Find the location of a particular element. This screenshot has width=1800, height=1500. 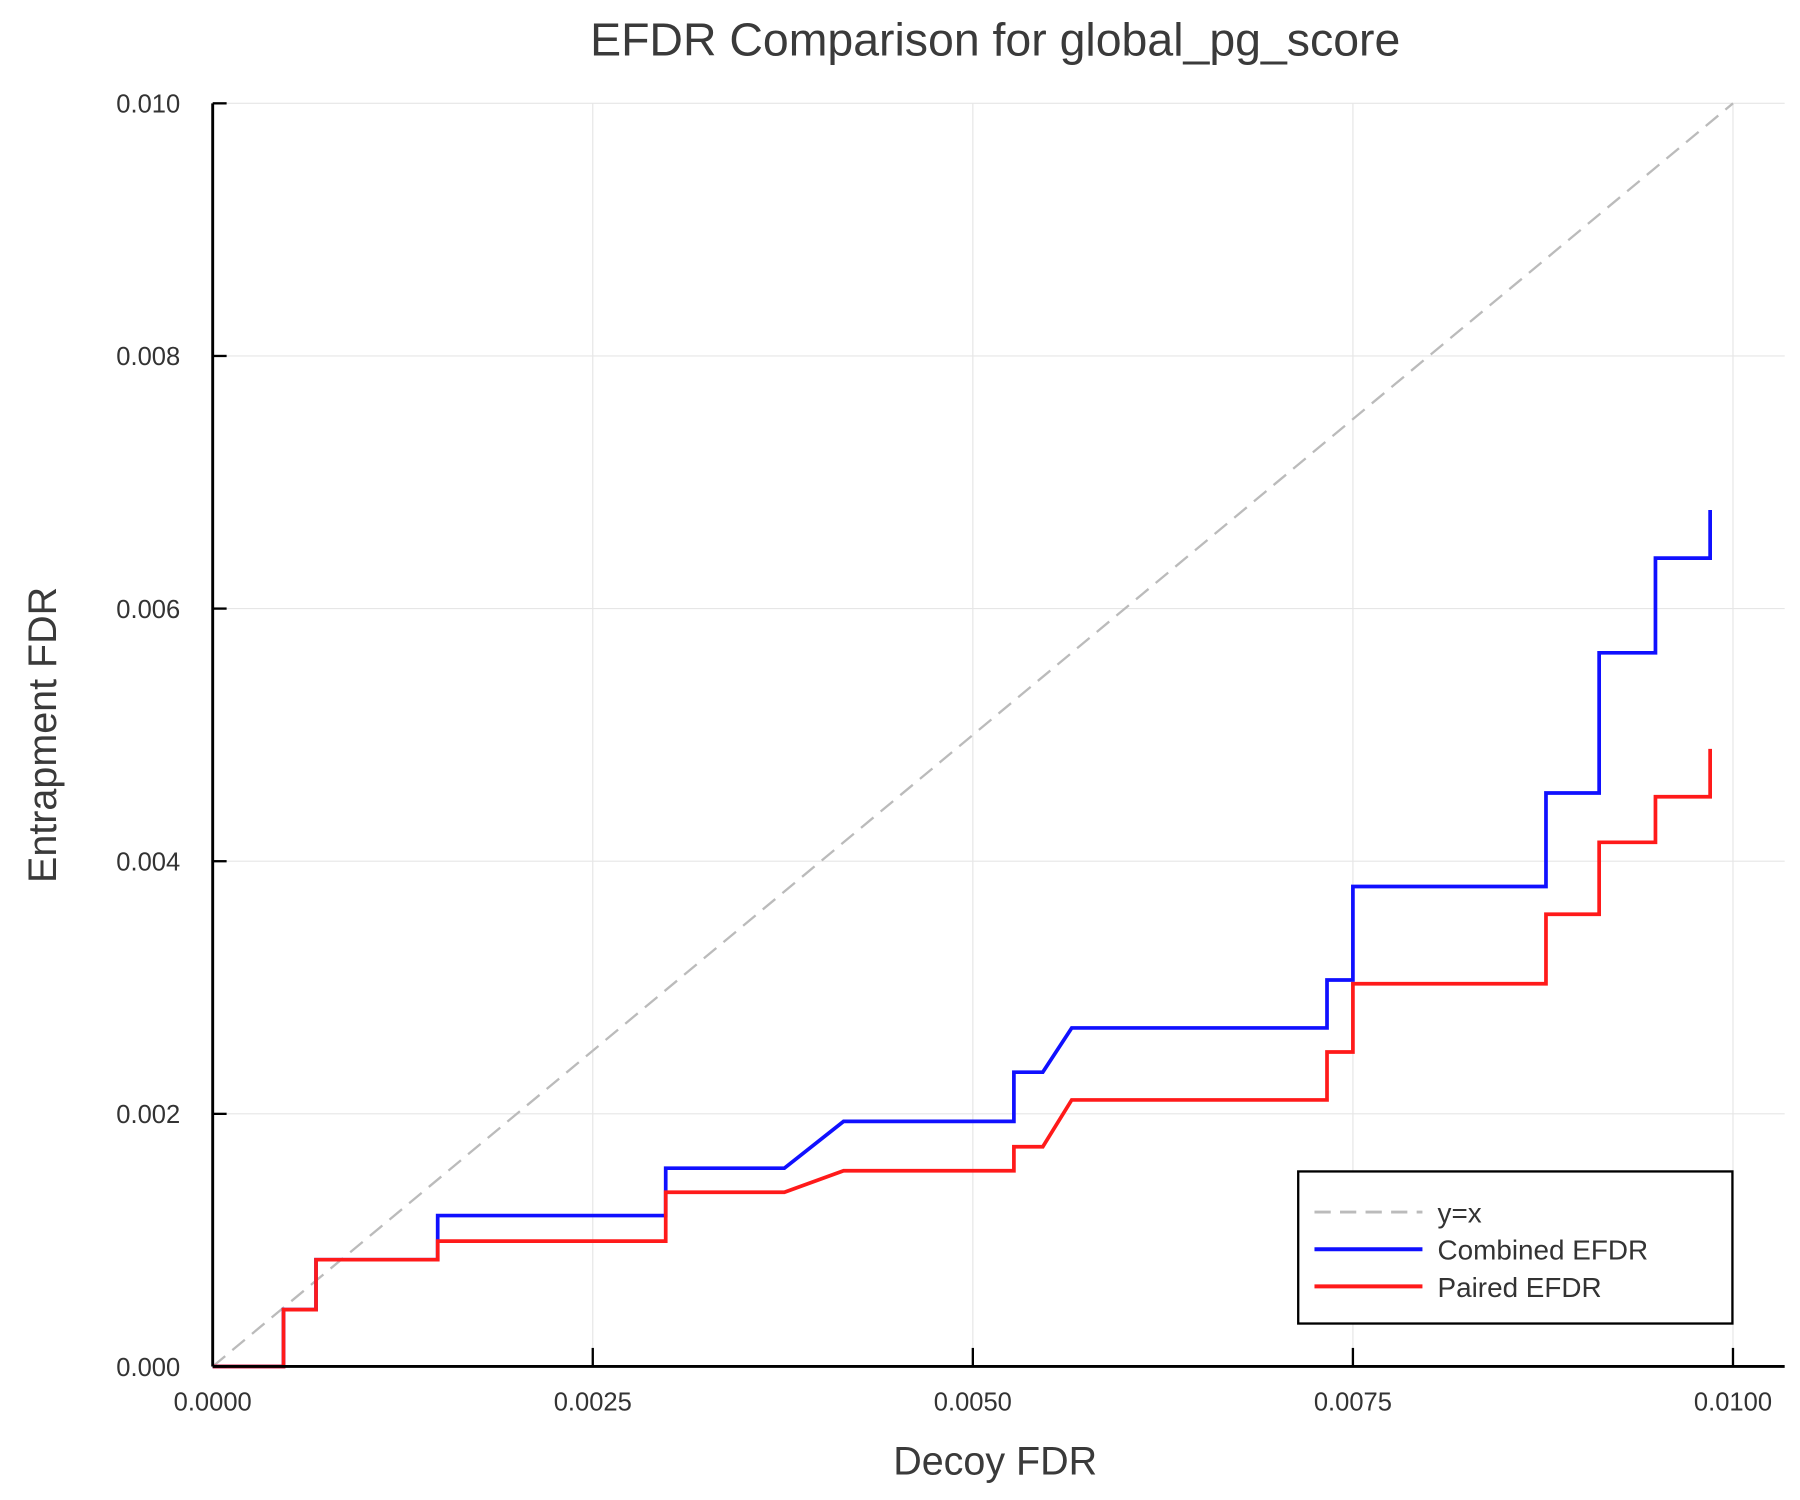

legend-label-paired: Paired EFDR is located at coordinates (1520, 1287).